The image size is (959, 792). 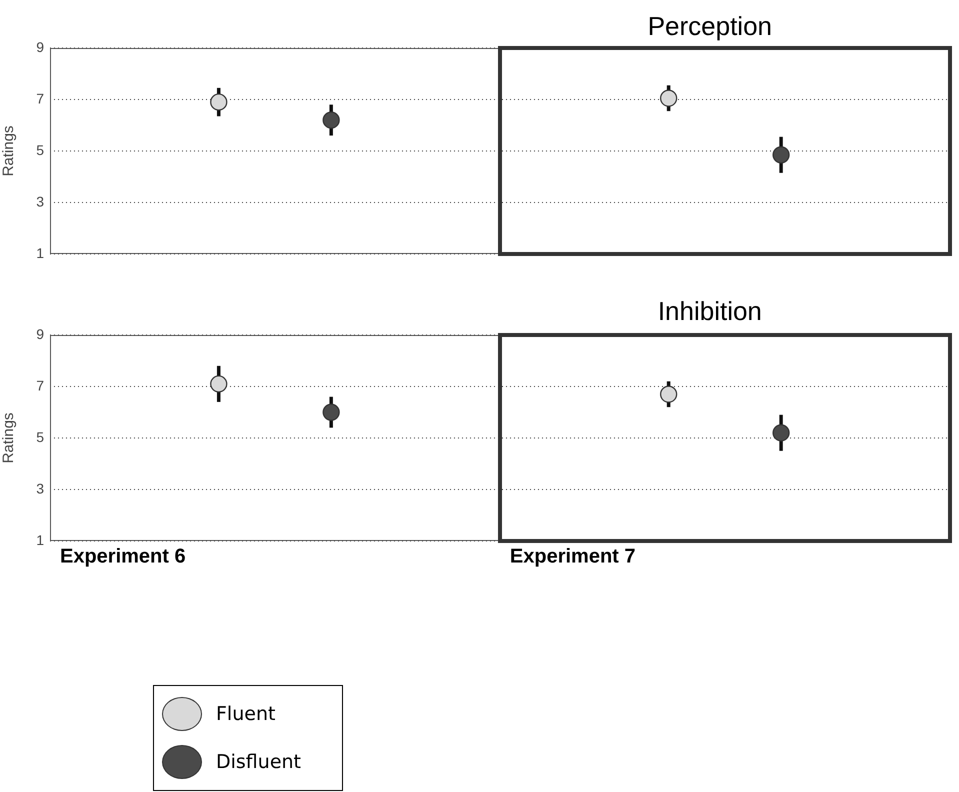 I want to click on legend-label: Fluent, so click(x=246, y=714).